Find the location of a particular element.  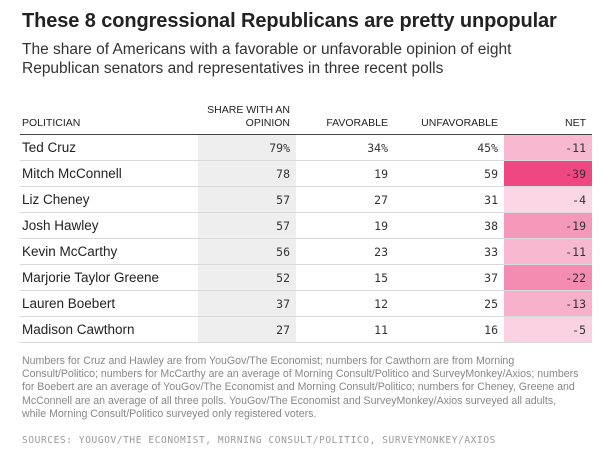

share-with-opinion-cell: 79% is located at coordinates (247, 147).